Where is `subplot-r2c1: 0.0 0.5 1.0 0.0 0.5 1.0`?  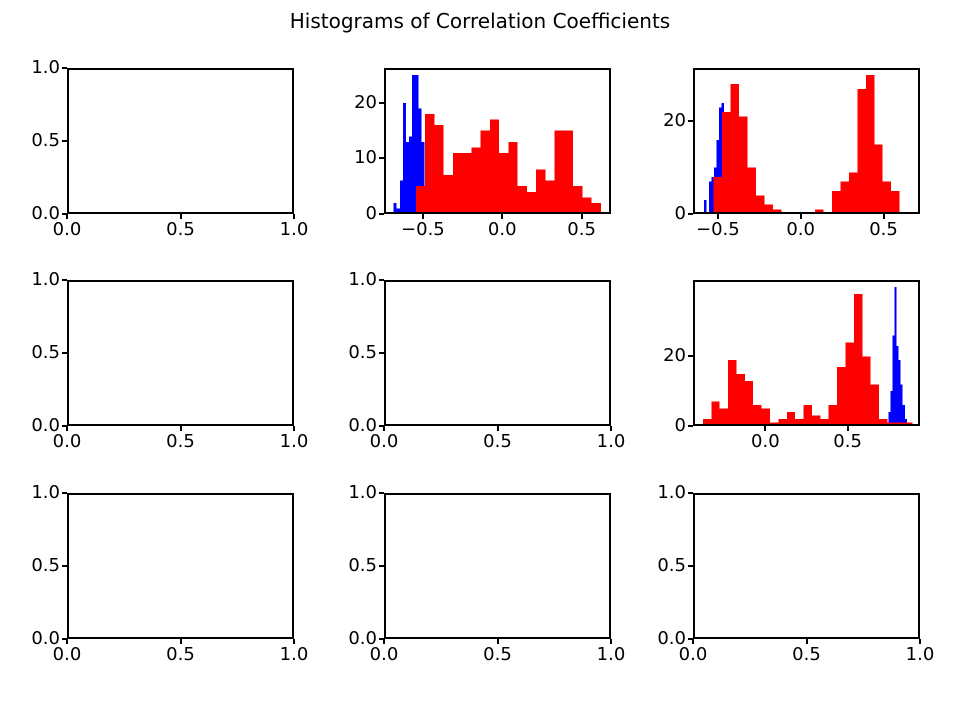
subplot-r2c1: 0.0 0.5 1.0 0.0 0.5 1.0 is located at coordinates (486, 573).